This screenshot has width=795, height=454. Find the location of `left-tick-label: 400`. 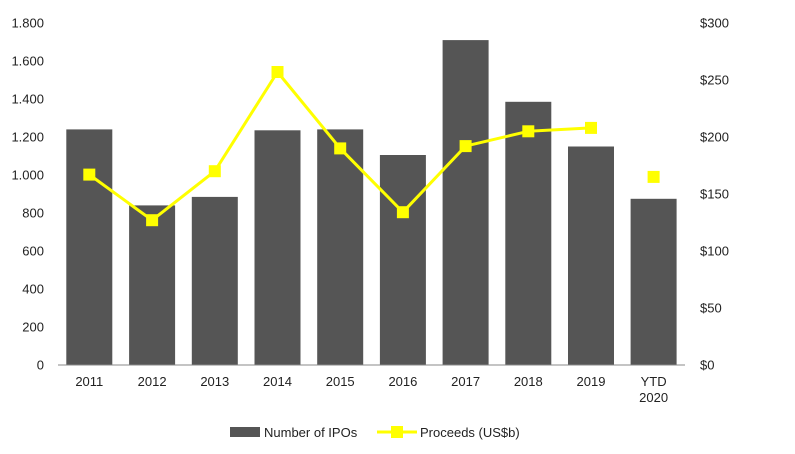

left-tick-label: 400 is located at coordinates (33, 289).